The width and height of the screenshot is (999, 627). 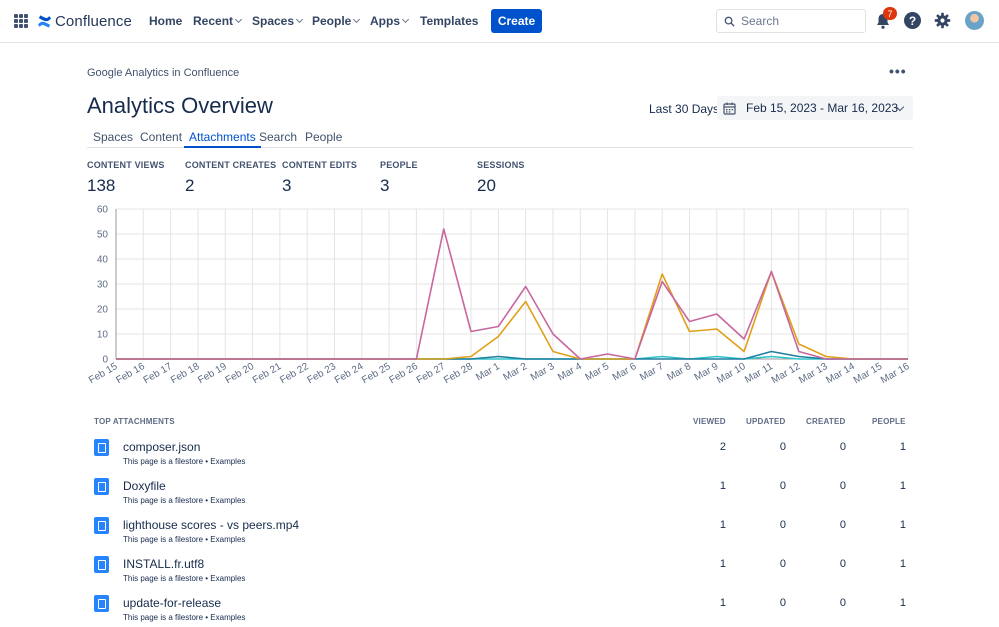 I want to click on page-title: Analytics Overview, so click(x=180, y=105).